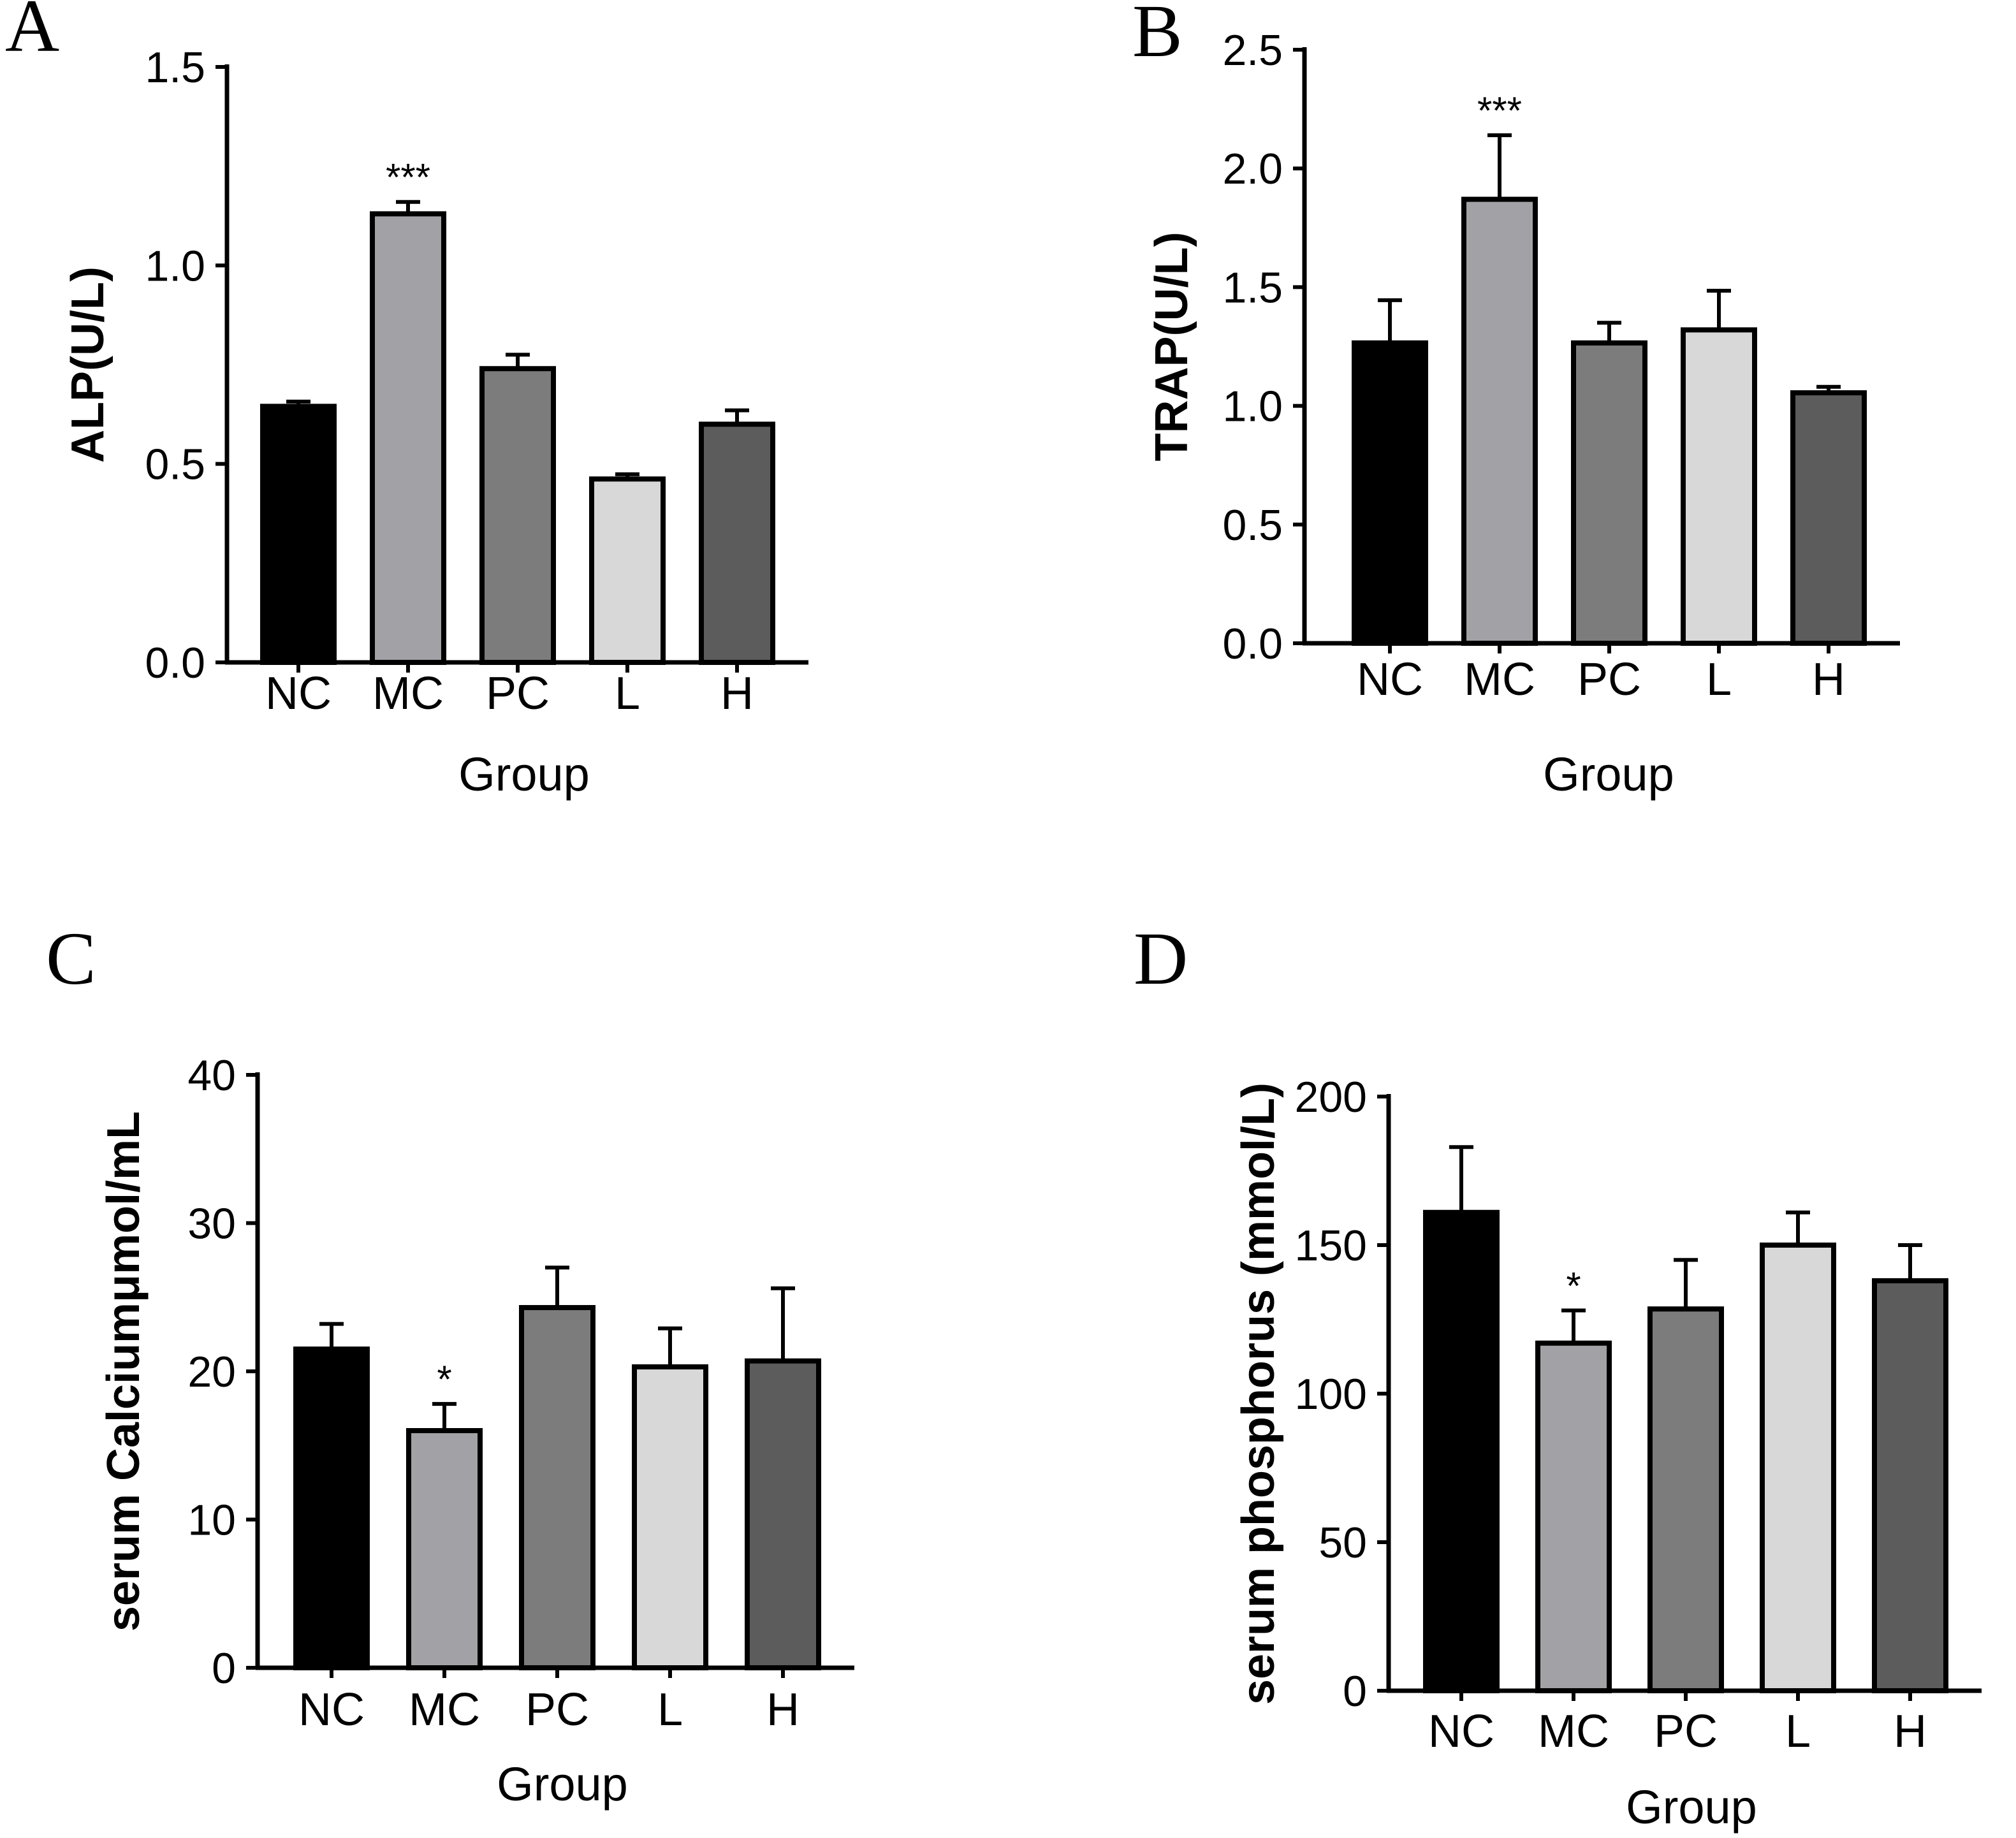 Image resolution: width=2016 pixels, height=1838 pixels. What do you see at coordinates (1171, 347) in the screenshot?
I see `y-axis-title: TRAP(U/L)` at bounding box center [1171, 347].